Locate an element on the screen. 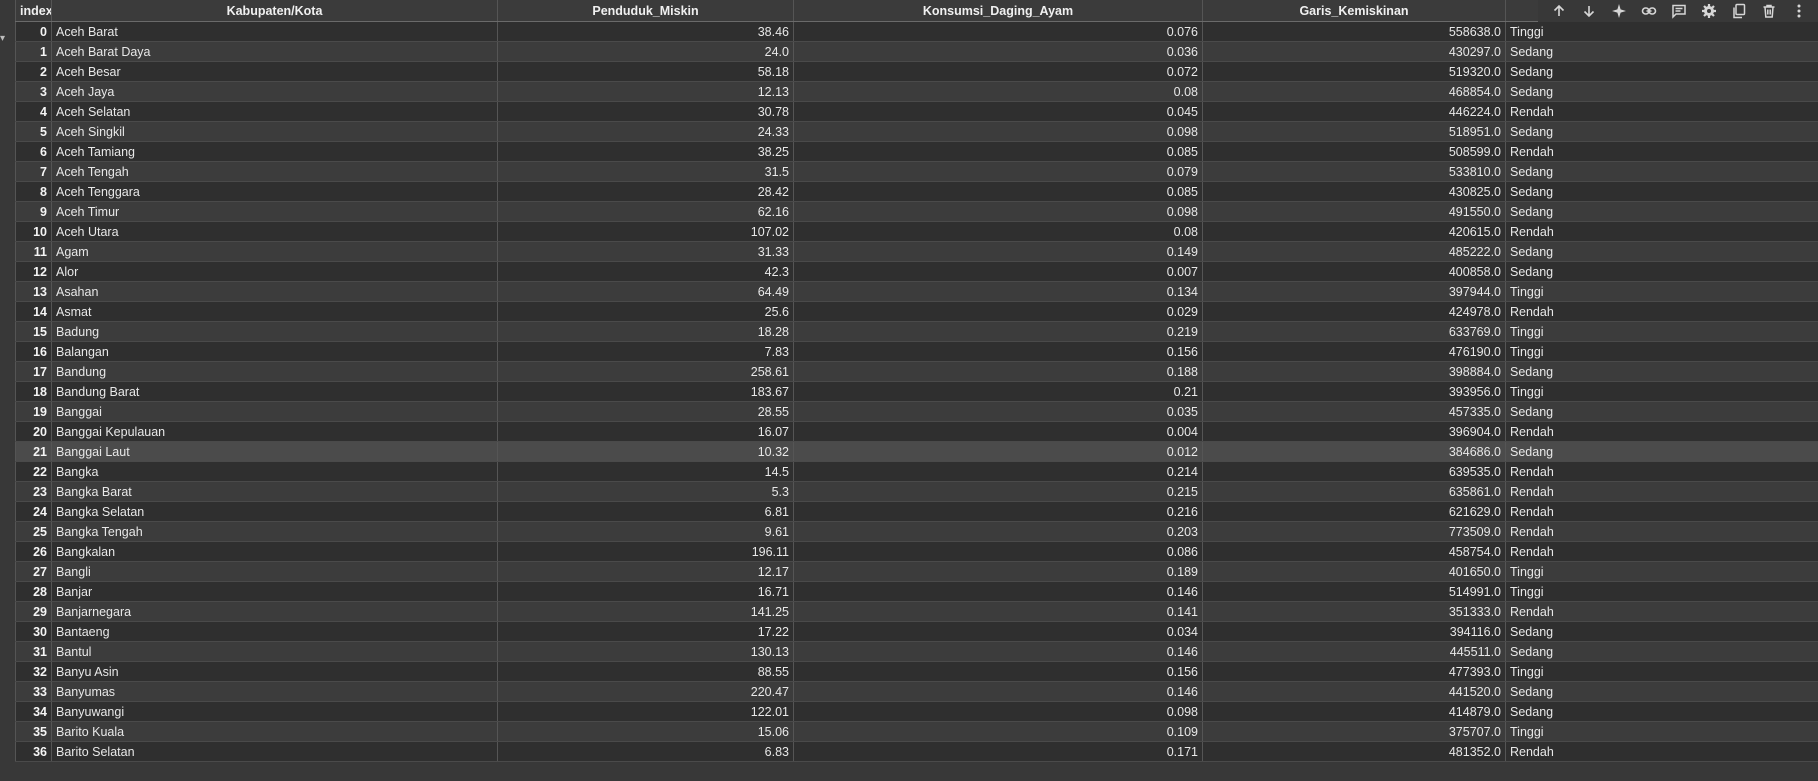 The height and width of the screenshot is (781, 1818). table-row: 28 Banjar 16.71 0.146 514991.0 Tinggi is located at coordinates (916, 591).